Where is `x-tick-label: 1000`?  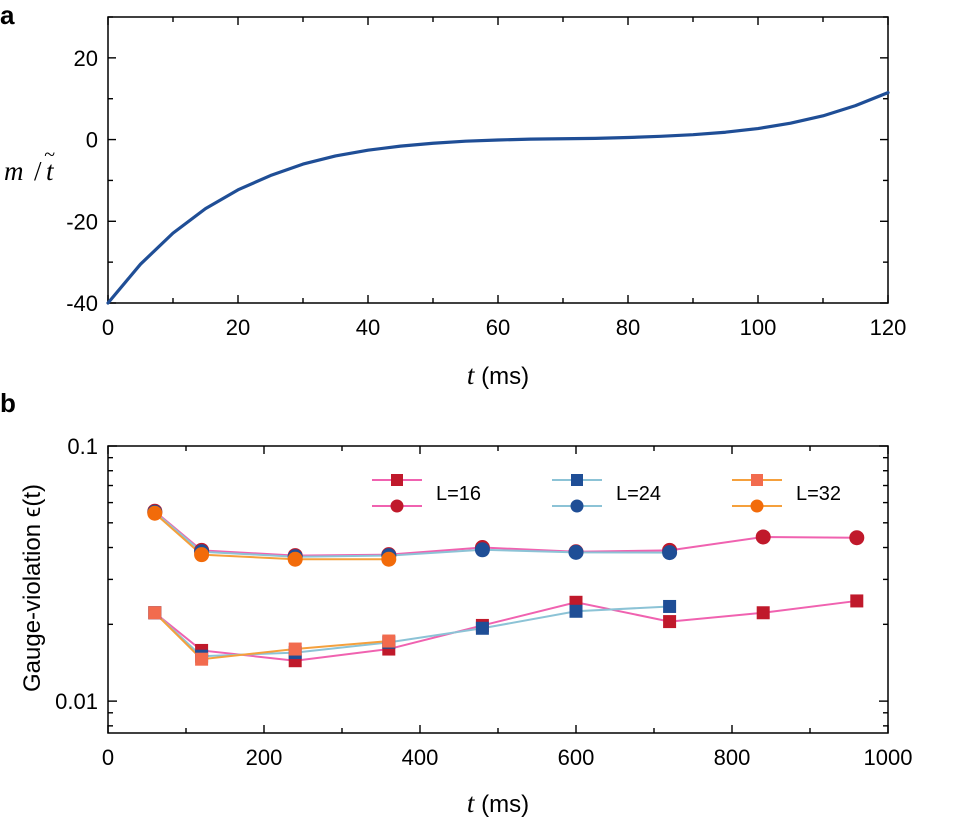 x-tick-label: 1000 is located at coordinates (888, 757).